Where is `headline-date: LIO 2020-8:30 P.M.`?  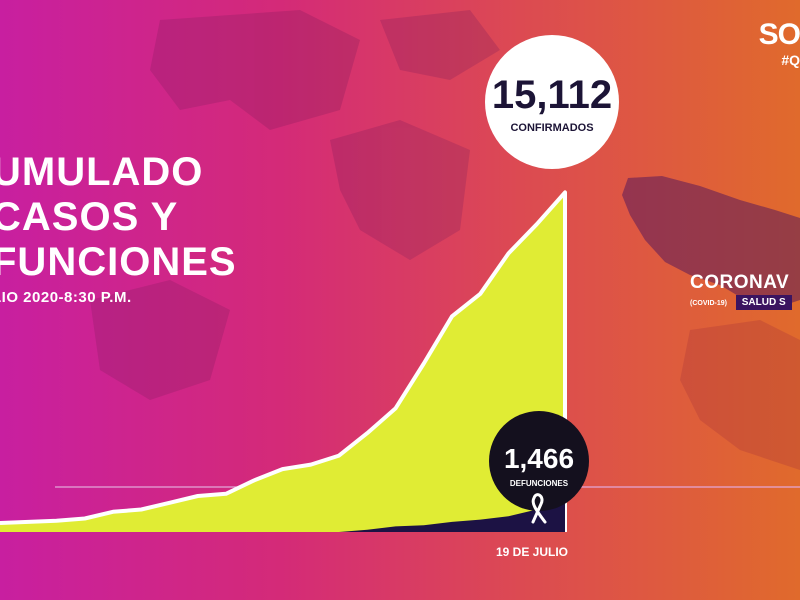
headline-date: LIO 2020-8:30 P.M. is located at coordinates (66, 297).